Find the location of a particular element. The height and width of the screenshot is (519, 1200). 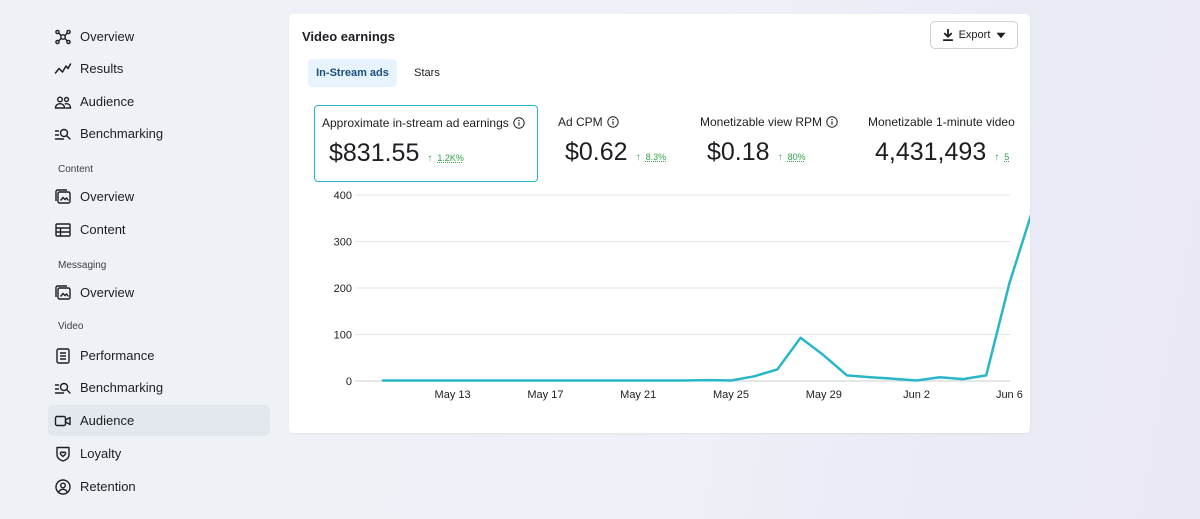

messaging-overview-icon is located at coordinates (63, 293).